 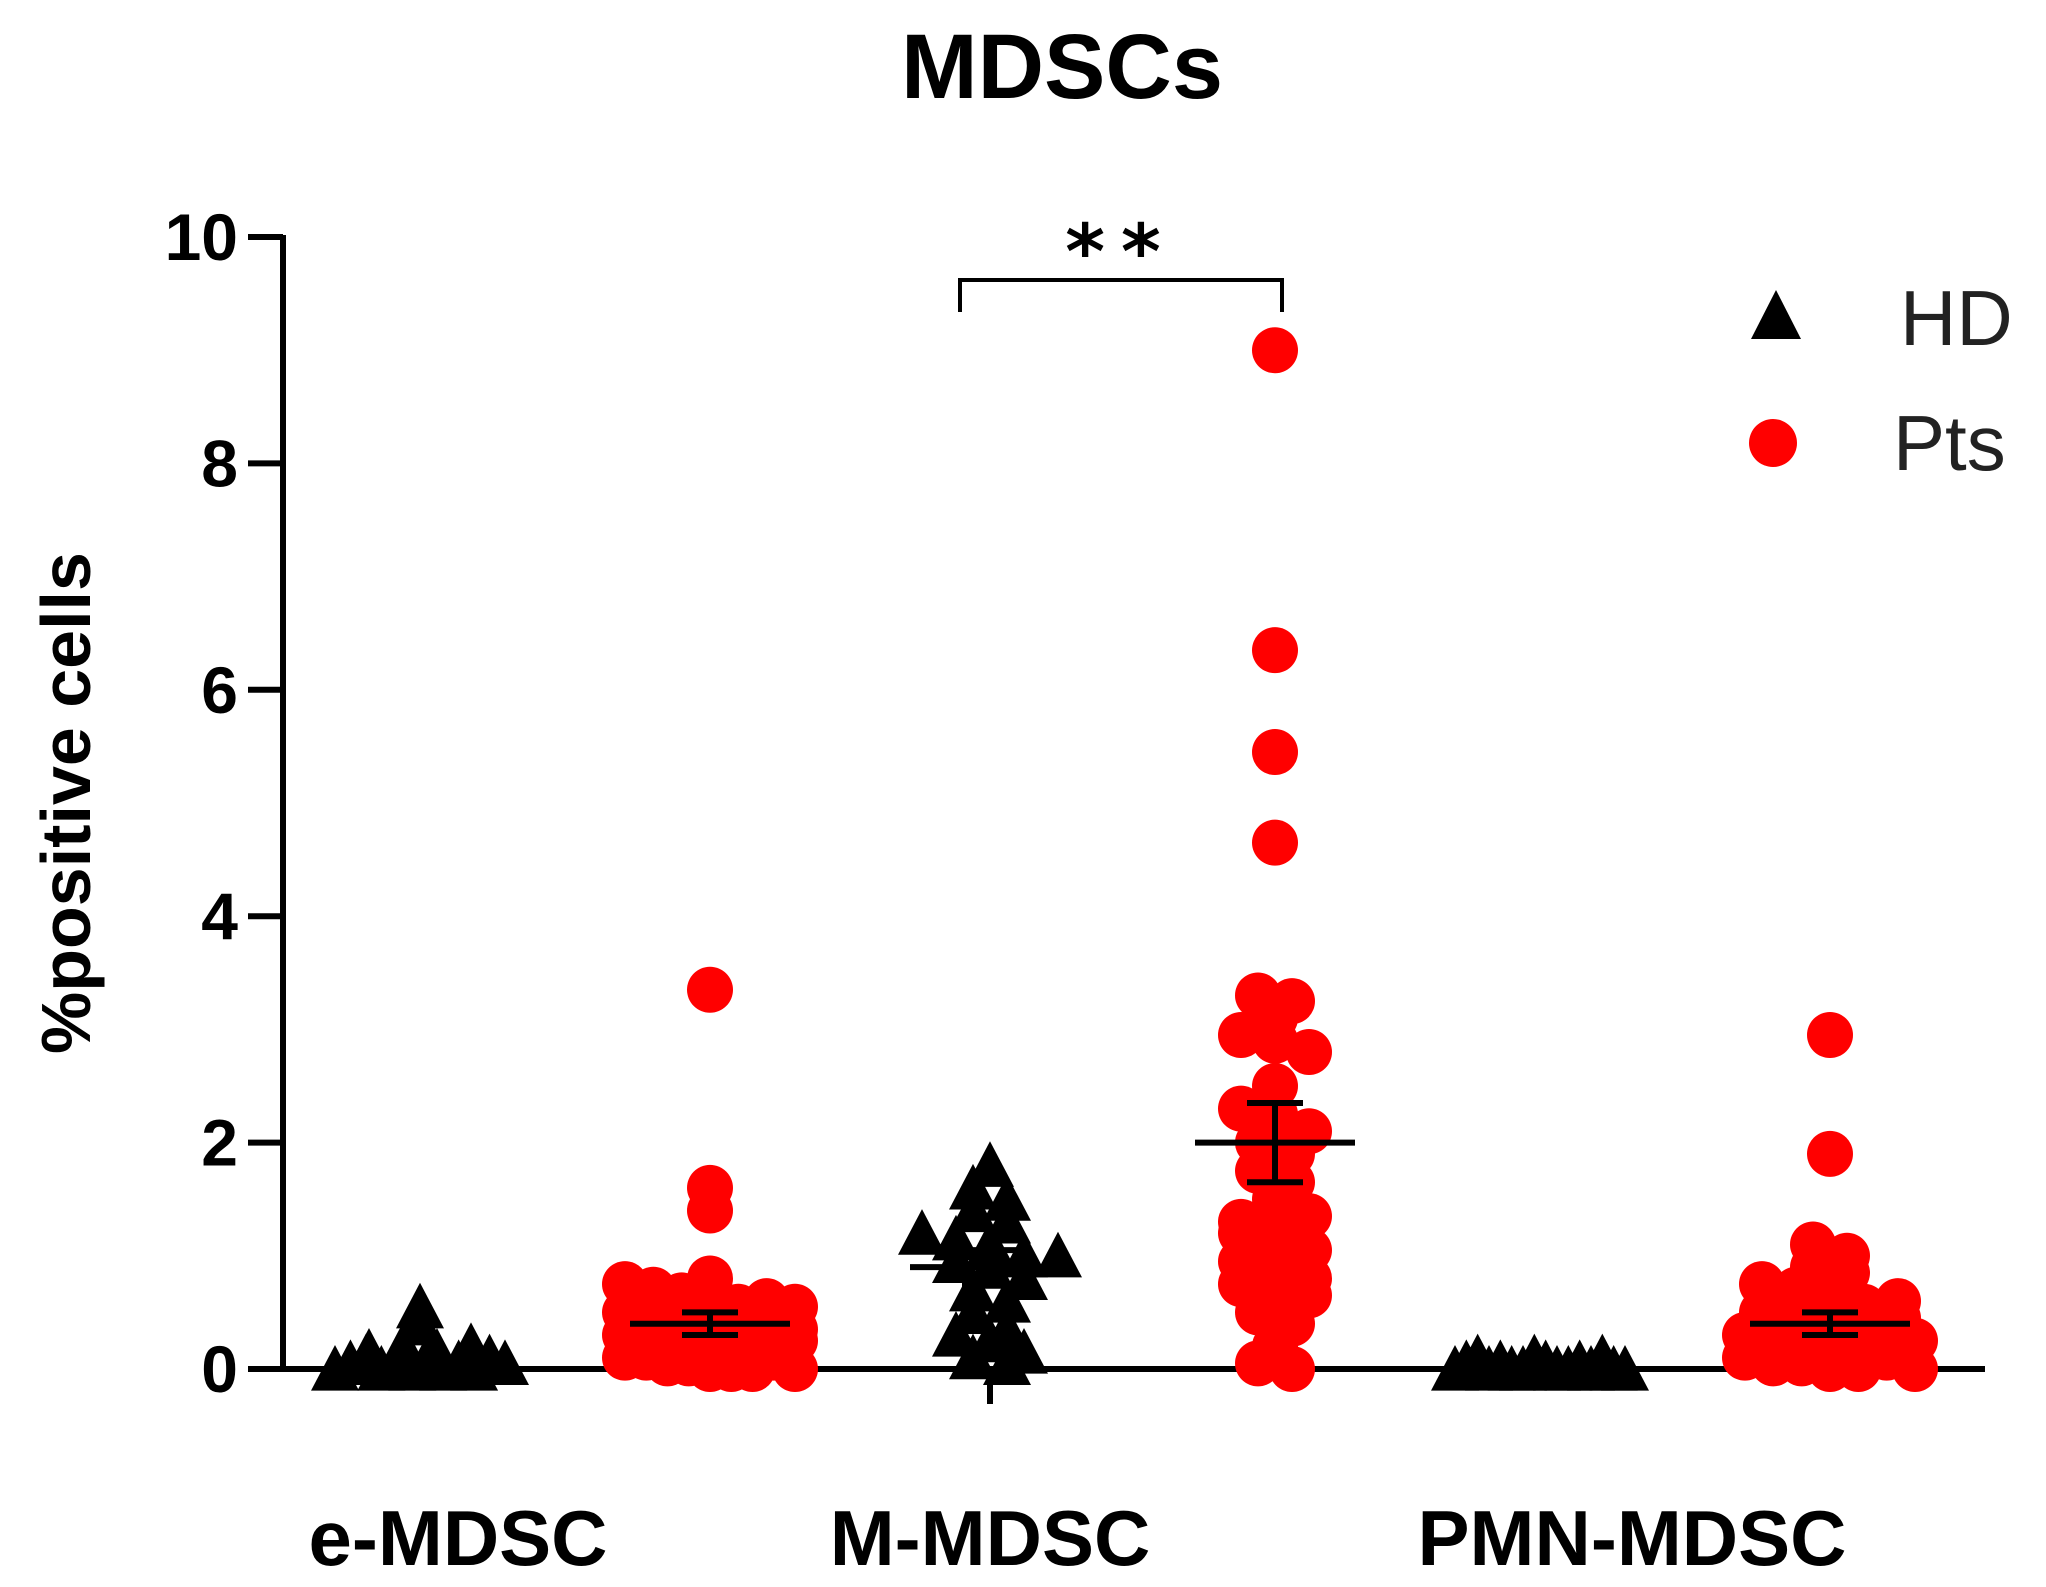 What do you see at coordinates (1881, 380) in the screenshot?
I see `legend: HD Pts` at bounding box center [1881, 380].